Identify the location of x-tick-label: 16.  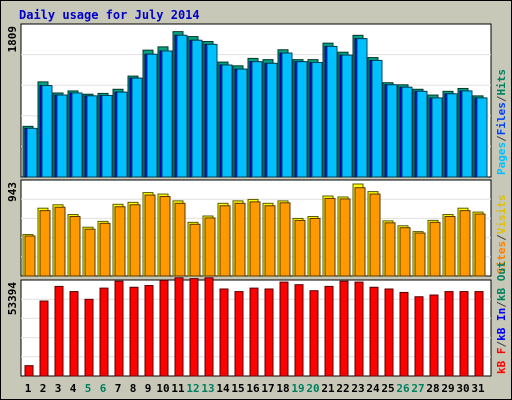
(253, 388).